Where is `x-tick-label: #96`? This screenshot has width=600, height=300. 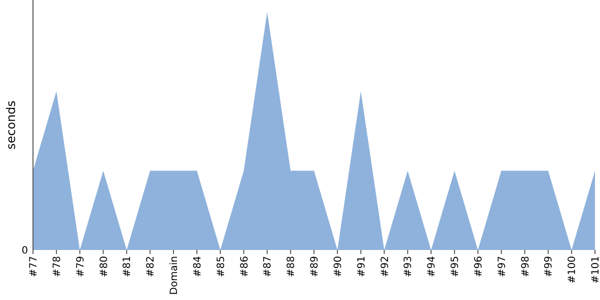
x-tick-label: #96 is located at coordinates (478, 267).